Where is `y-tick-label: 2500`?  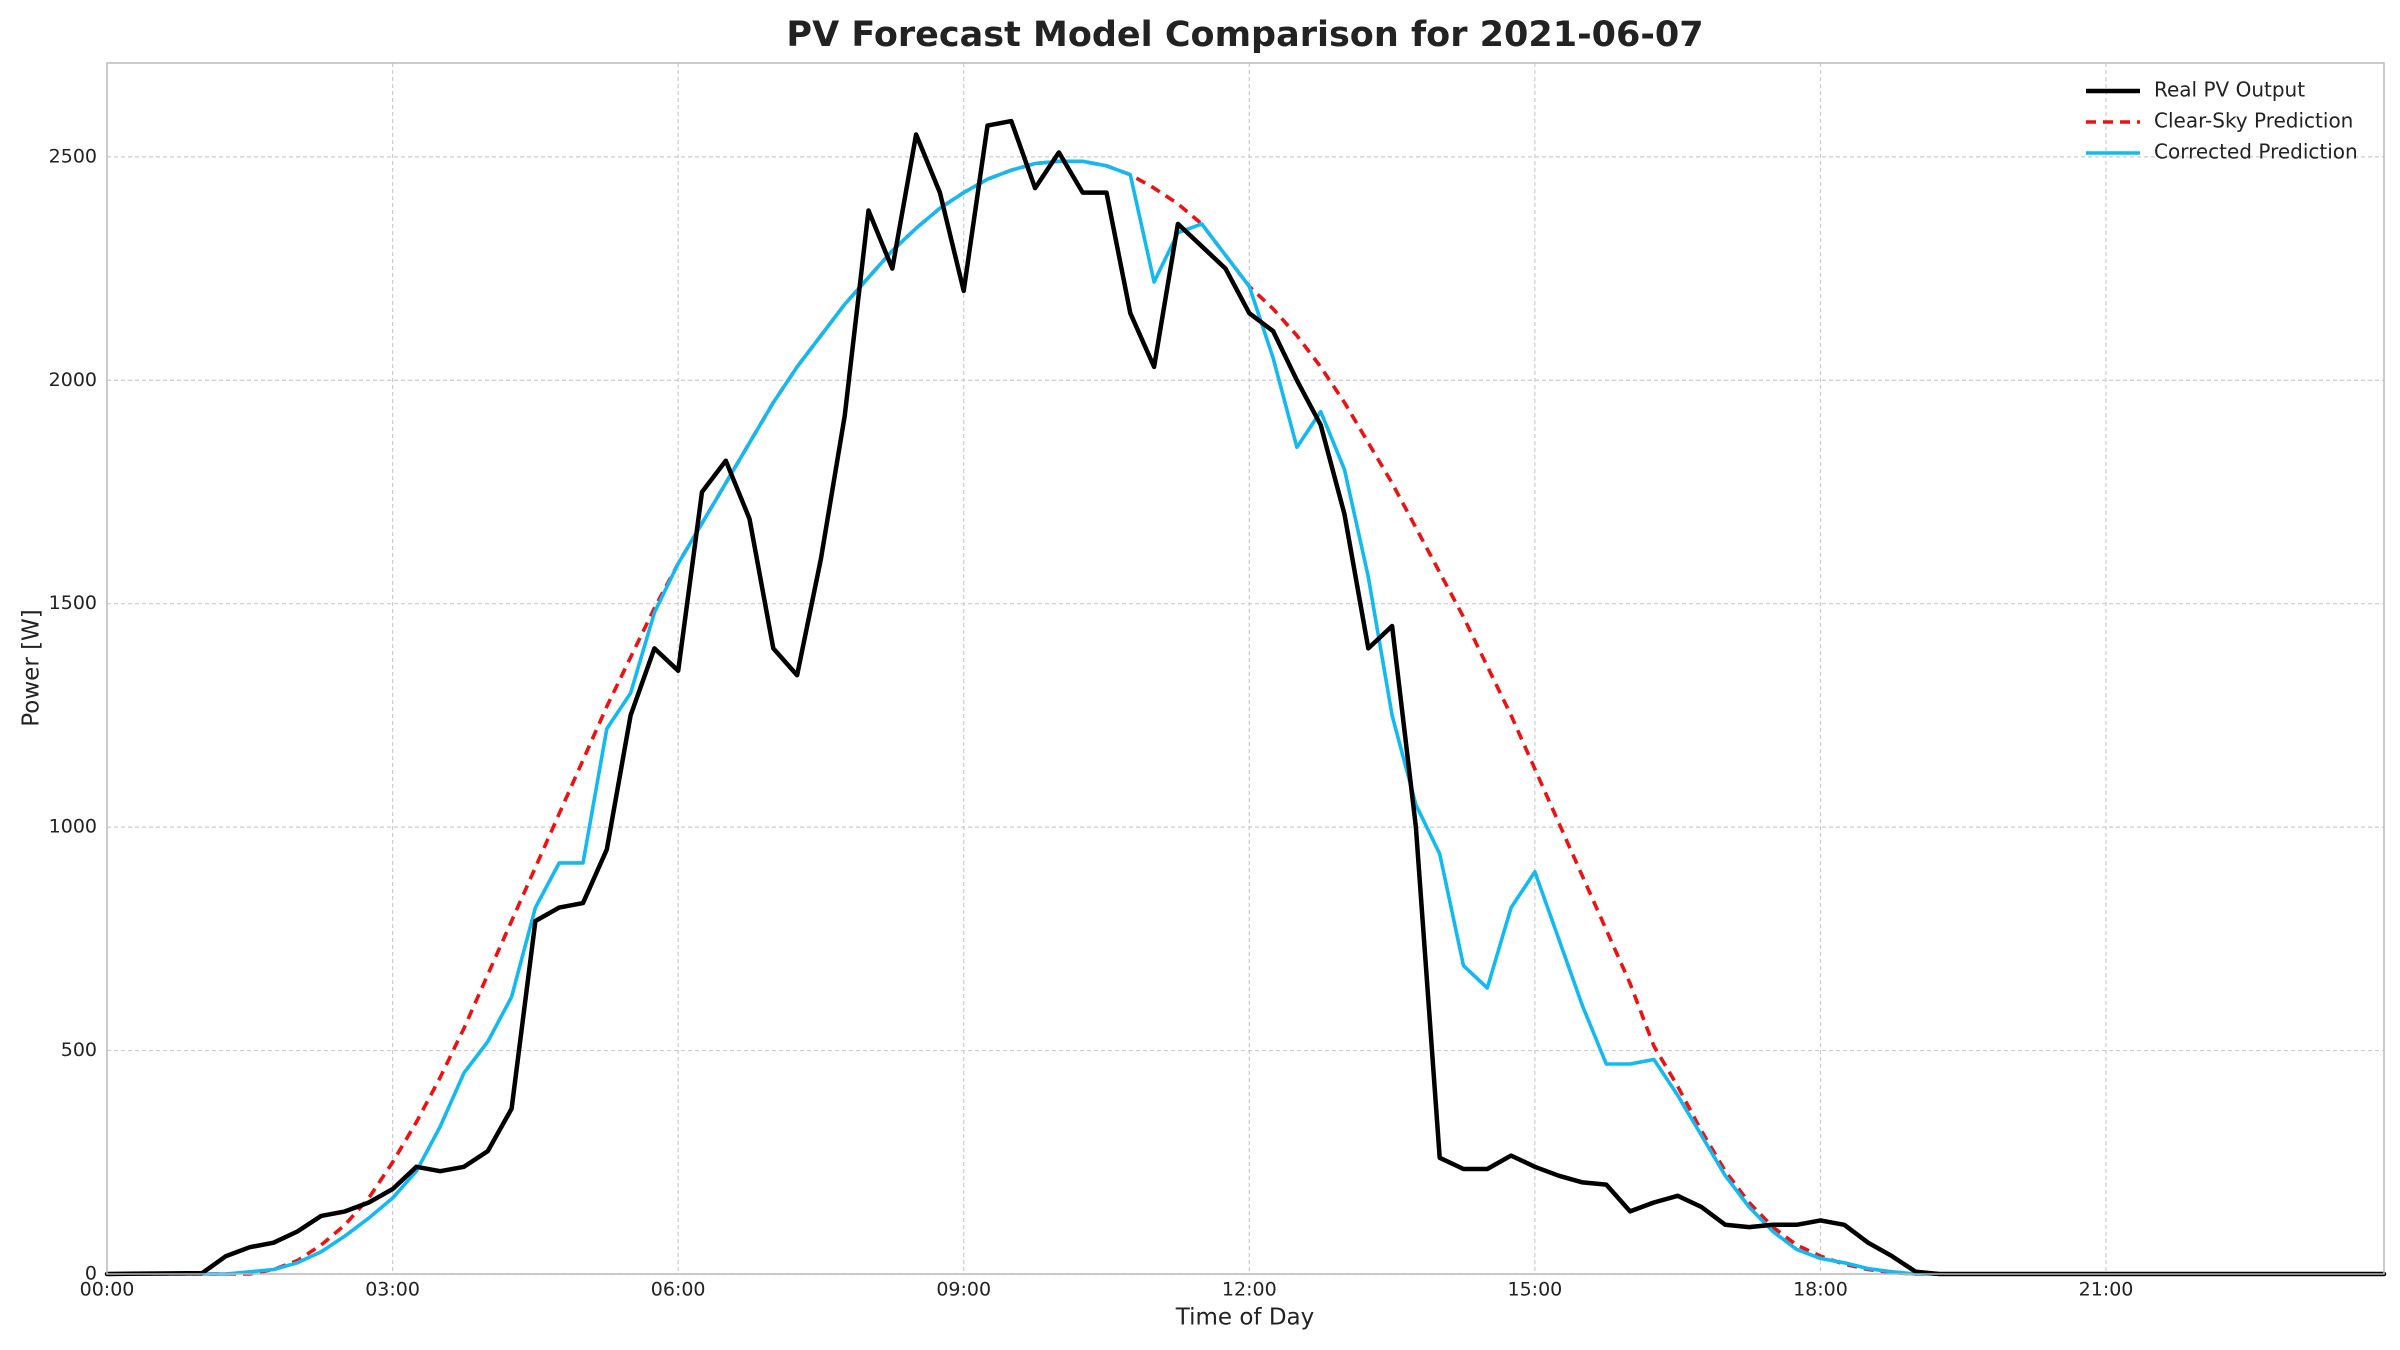 y-tick-label: 2500 is located at coordinates (73, 156).